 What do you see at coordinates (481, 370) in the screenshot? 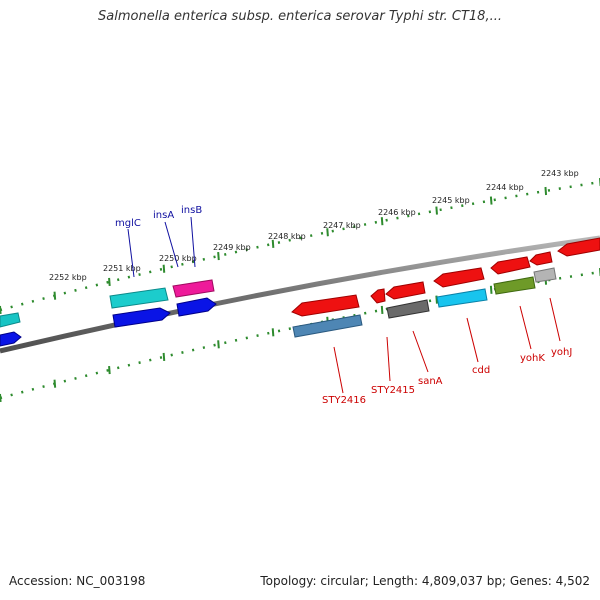
I see `gene-label-cdd: cdd` at bounding box center [481, 370].